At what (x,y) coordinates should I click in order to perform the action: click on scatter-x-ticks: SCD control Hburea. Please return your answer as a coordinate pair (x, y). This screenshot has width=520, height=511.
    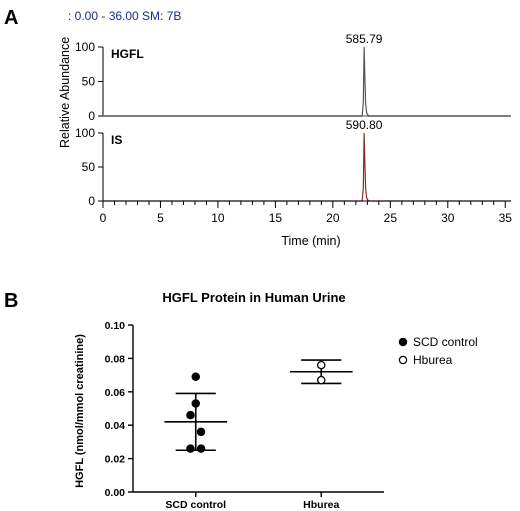
    Looking at the image, I should click on (252, 501).